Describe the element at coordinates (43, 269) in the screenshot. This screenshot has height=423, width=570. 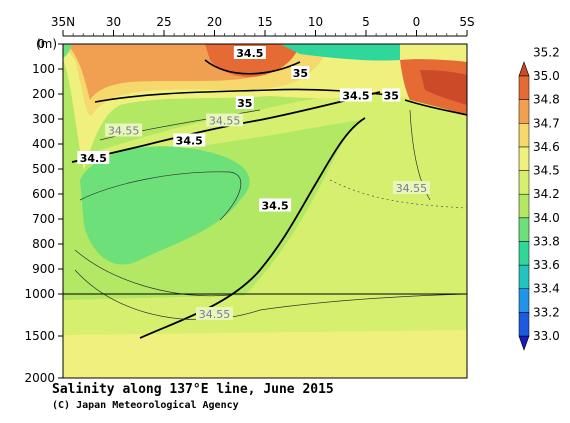
I see `y-tick-label: 900` at that location.